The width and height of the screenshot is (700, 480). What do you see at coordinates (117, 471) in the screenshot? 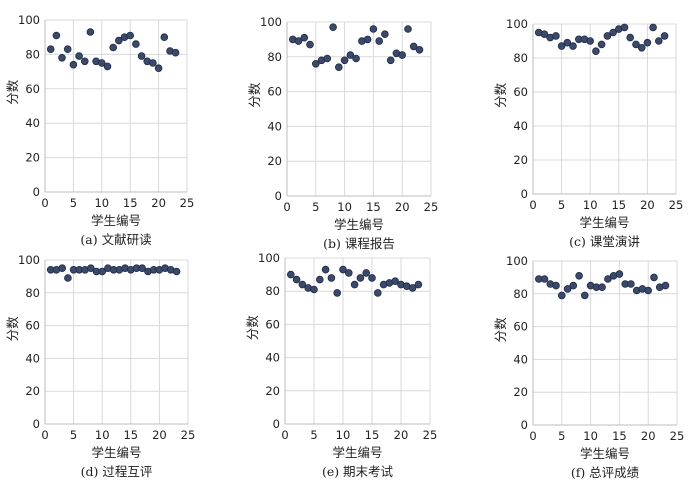
I see `panel-caption: (d) 过程互评` at bounding box center [117, 471].